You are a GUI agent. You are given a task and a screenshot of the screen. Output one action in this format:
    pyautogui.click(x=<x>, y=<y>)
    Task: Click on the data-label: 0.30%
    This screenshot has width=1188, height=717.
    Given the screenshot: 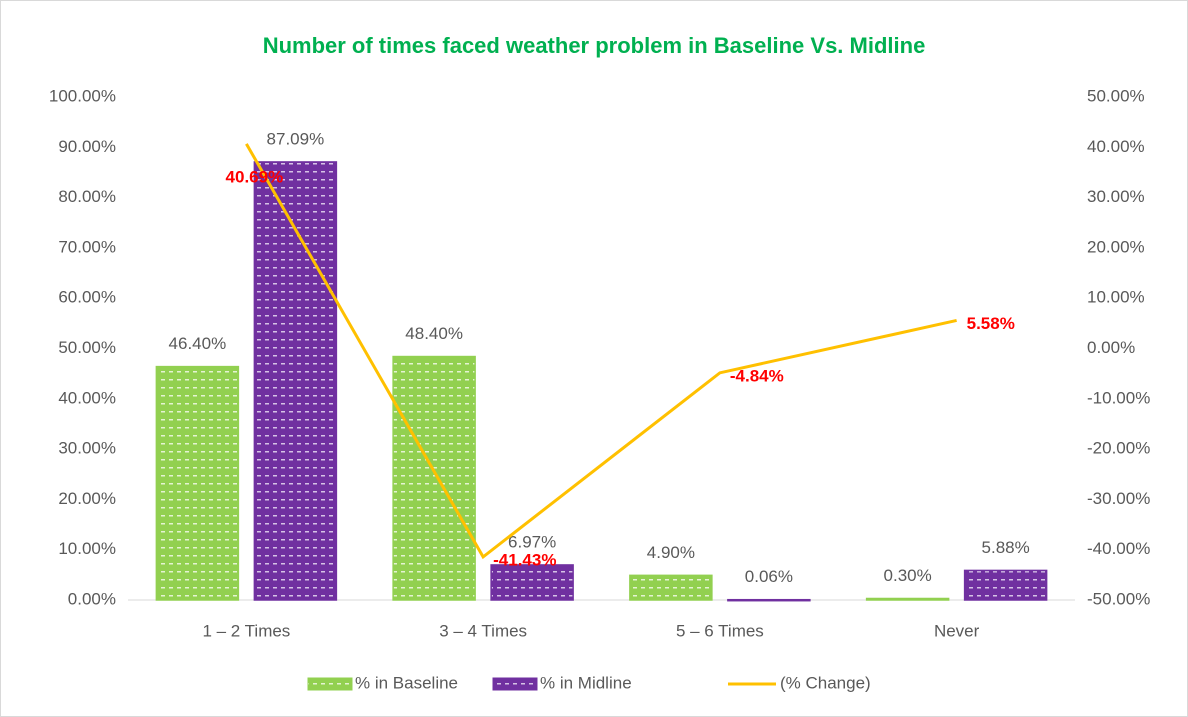 What is the action you would take?
    pyautogui.click(x=908, y=575)
    